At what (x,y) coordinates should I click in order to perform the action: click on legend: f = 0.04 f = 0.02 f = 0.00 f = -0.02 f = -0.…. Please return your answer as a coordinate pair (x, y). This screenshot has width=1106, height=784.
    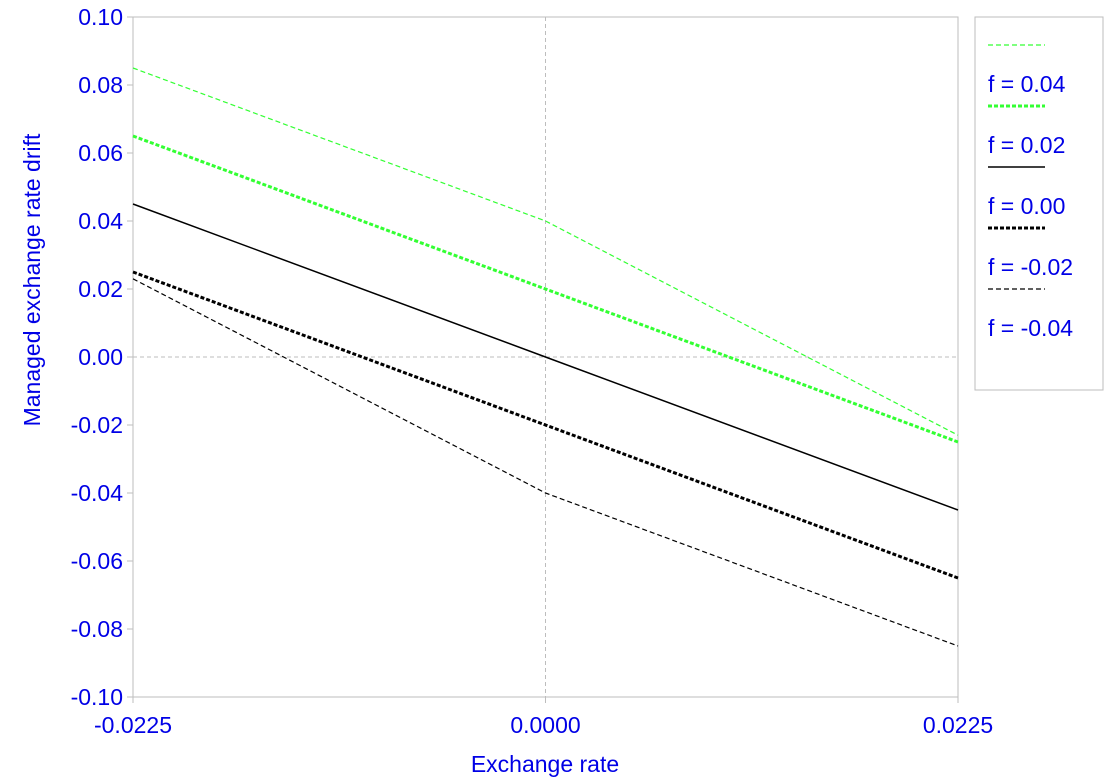
    Looking at the image, I should click on (1039, 203).